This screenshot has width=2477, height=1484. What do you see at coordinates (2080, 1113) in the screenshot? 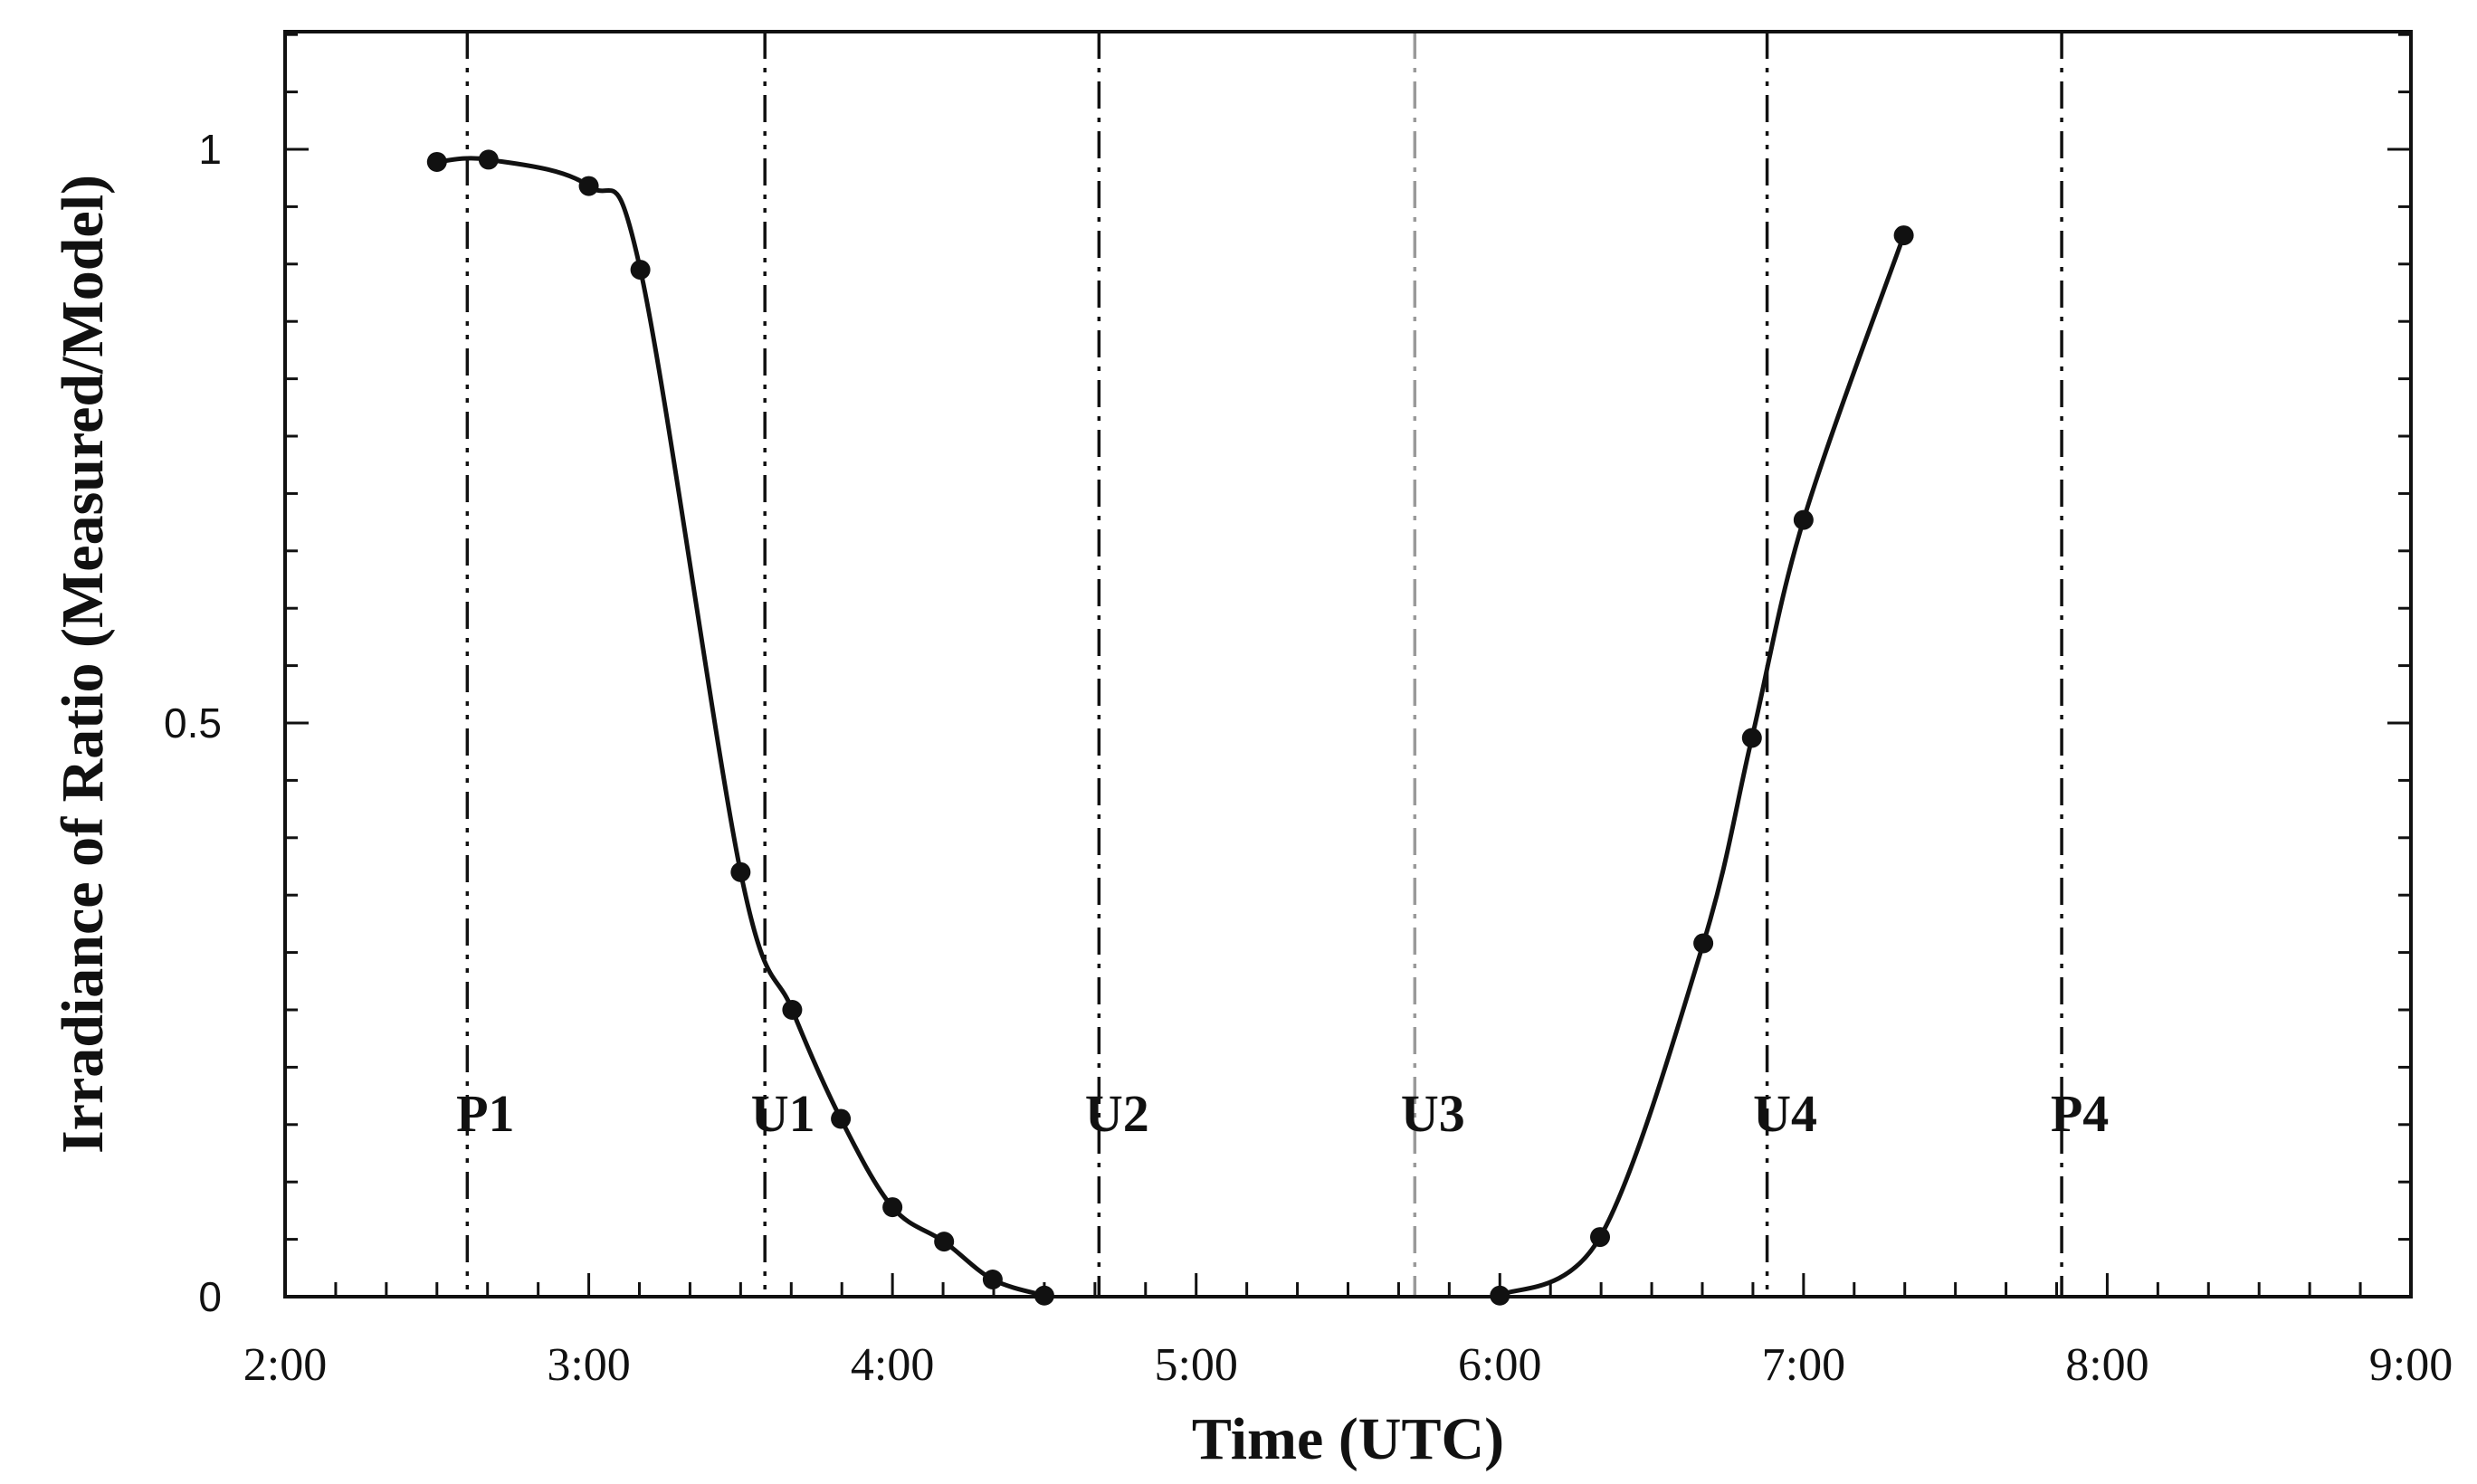
I see `event-label-p4: P4` at bounding box center [2080, 1113].